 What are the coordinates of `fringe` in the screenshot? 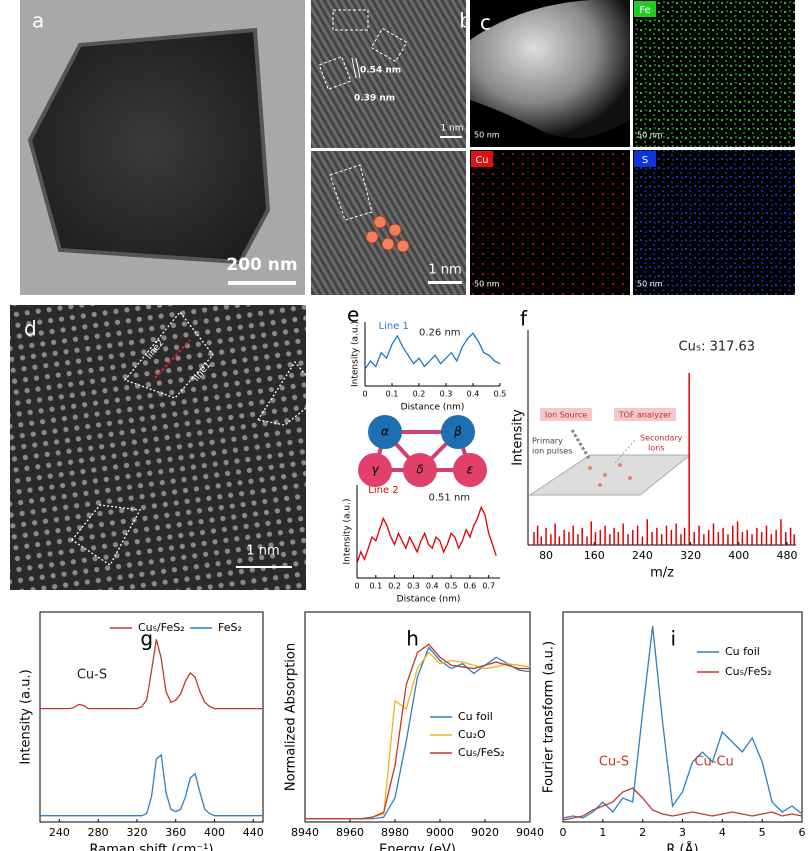 It's located at (358, 68).